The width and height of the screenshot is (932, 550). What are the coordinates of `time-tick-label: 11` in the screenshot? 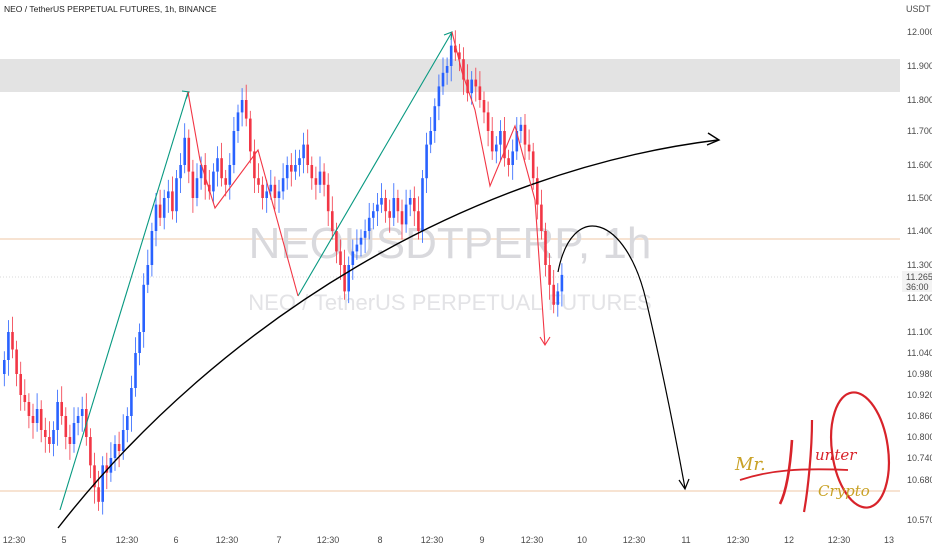 It's located at (685, 540).